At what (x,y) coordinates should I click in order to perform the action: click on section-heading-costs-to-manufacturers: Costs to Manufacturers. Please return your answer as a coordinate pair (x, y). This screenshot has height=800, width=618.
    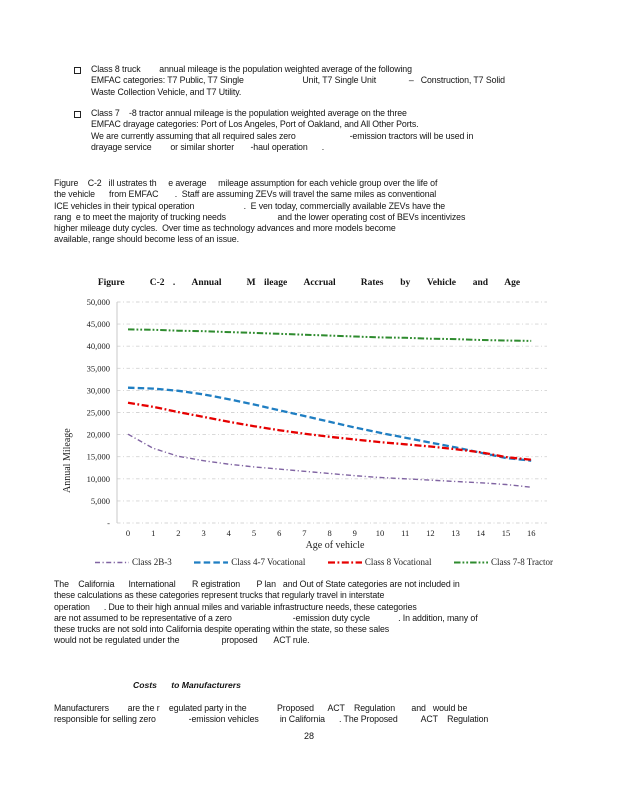
    Looking at the image, I should click on (187, 685).